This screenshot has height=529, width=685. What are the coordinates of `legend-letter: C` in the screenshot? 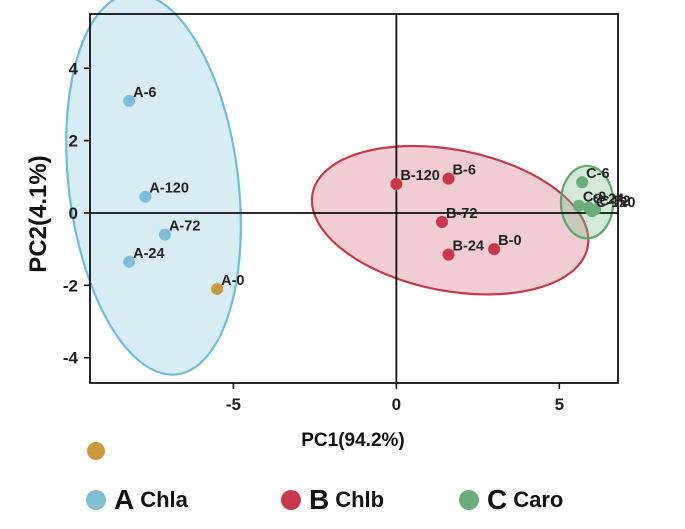 It's located at (497, 499).